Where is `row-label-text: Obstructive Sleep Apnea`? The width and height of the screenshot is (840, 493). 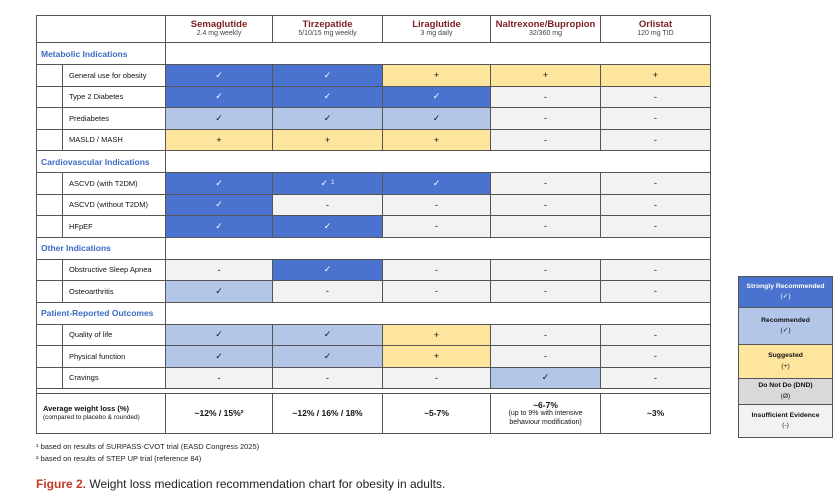
row-label-text: Obstructive Sleep Apnea is located at coordinates (110, 270).